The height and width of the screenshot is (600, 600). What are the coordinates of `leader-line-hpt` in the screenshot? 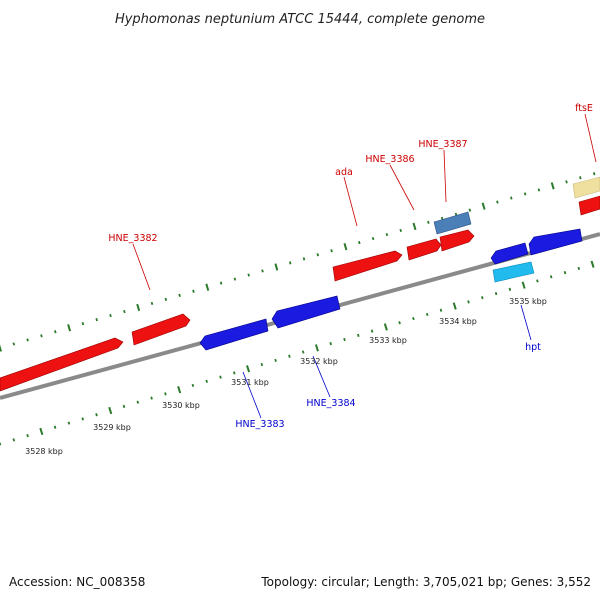 It's located at (526, 322).